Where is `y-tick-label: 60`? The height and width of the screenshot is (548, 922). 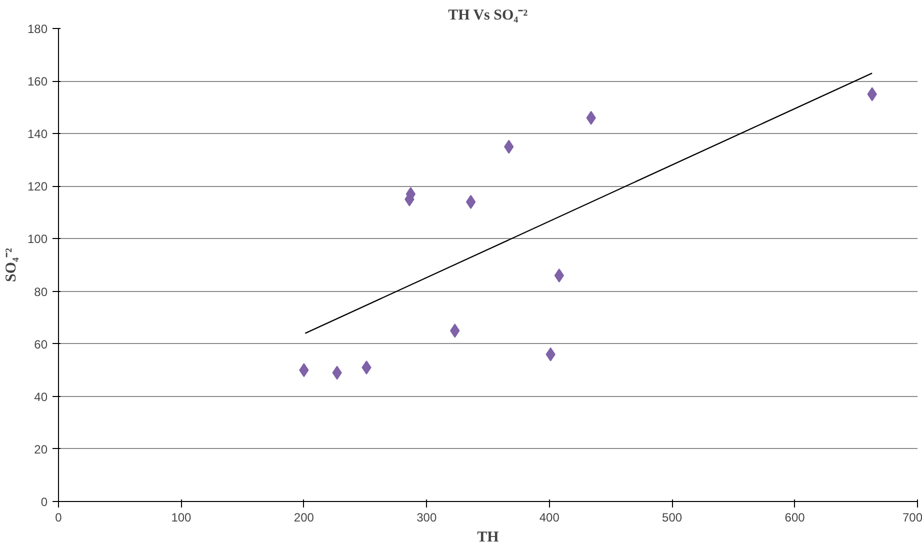 y-tick-label: 60 is located at coordinates (41, 344).